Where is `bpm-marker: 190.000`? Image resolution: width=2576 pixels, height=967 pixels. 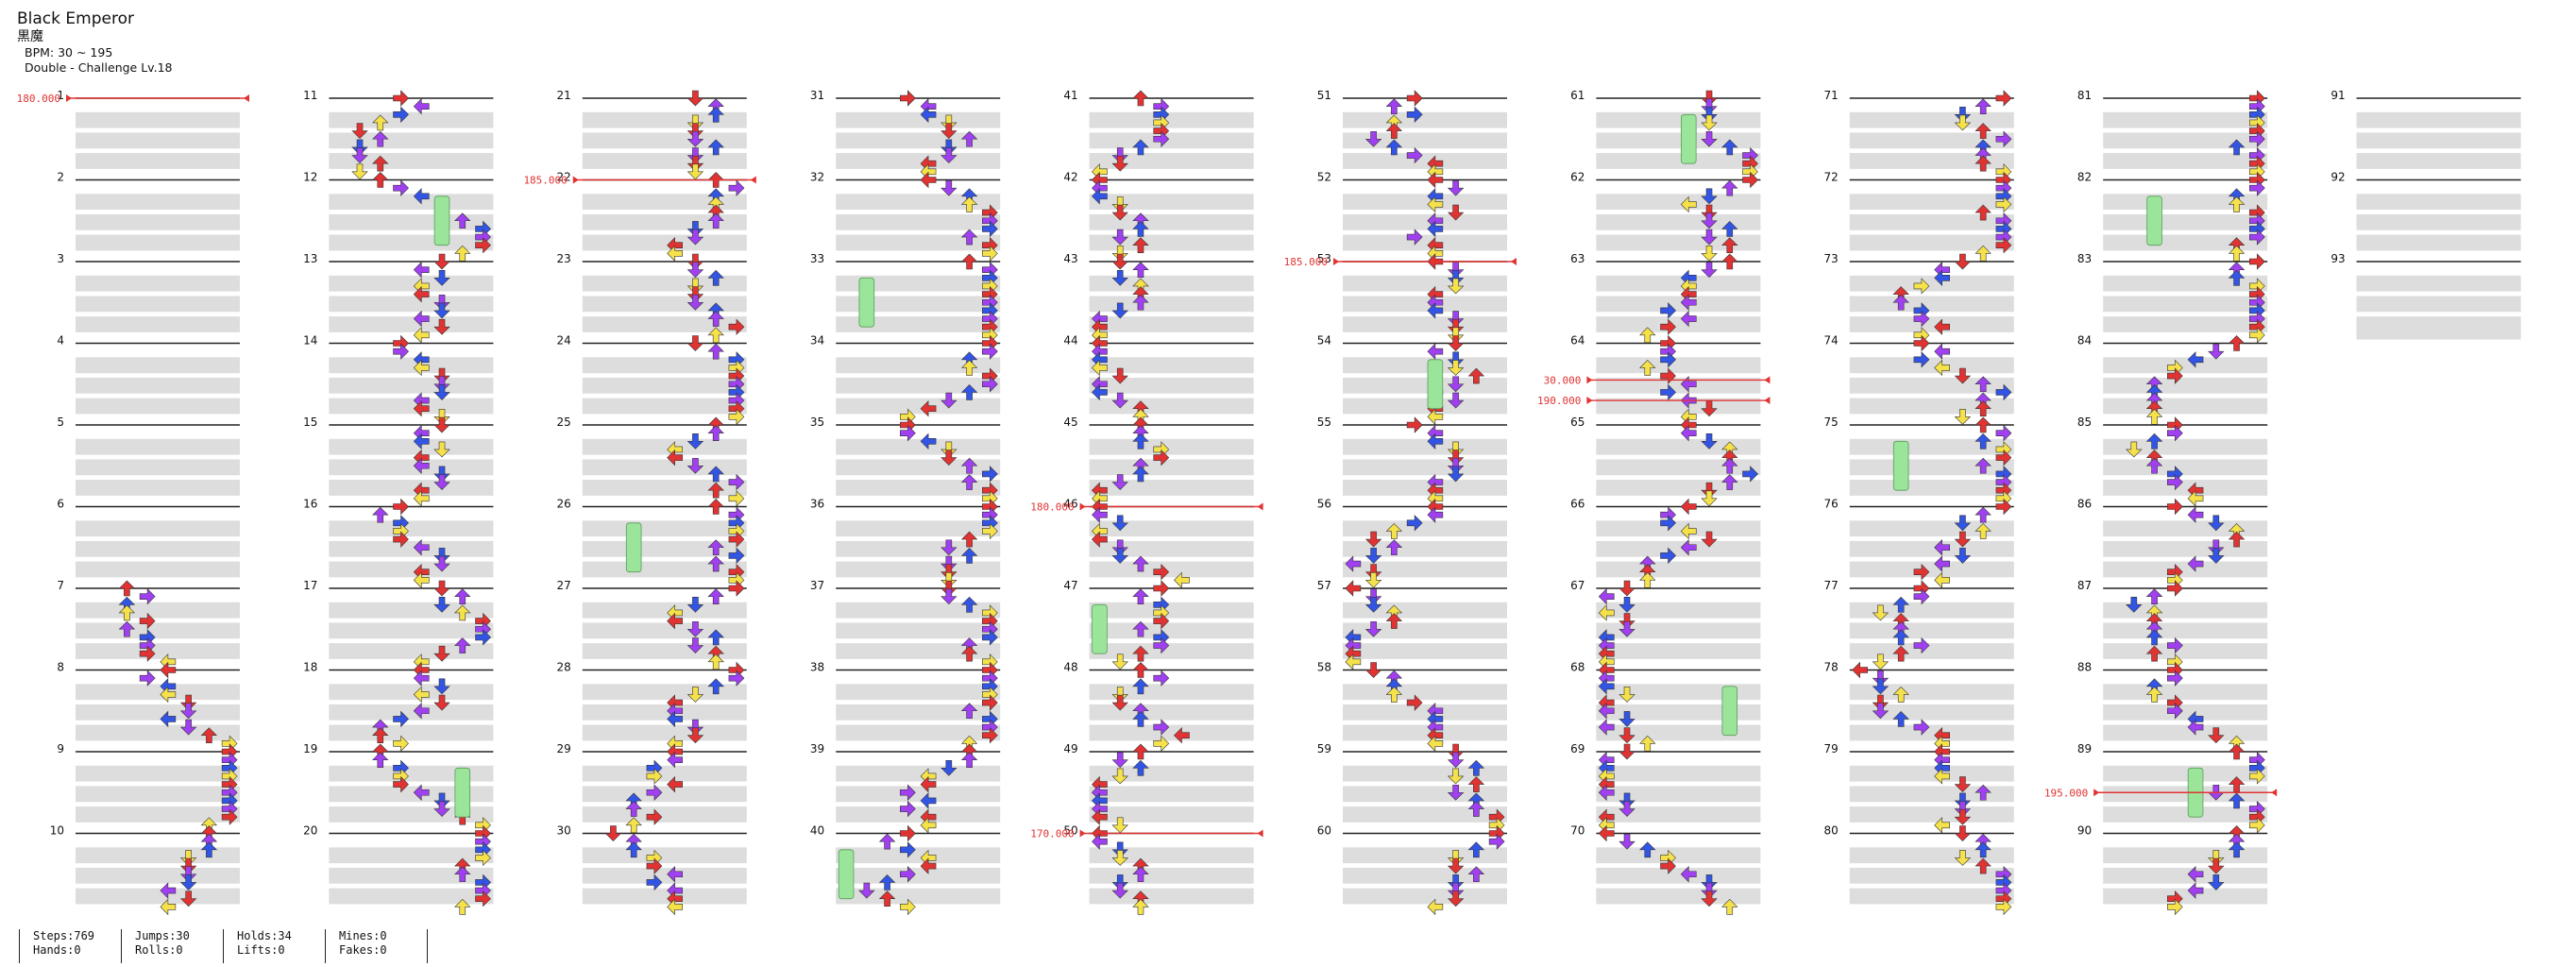 bpm-marker: 190.000 is located at coordinates (1654, 401).